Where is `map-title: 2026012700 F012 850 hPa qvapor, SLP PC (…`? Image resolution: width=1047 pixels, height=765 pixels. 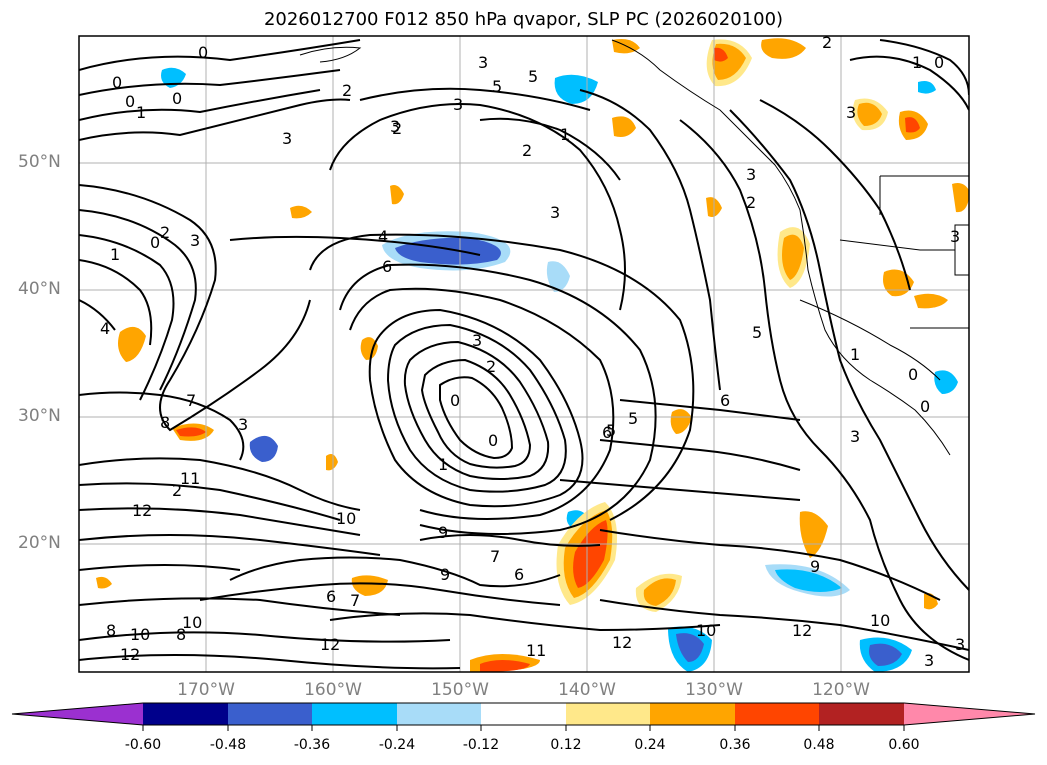 map-title: 2026012700 F012 850 hPa qvapor, SLP PC (… is located at coordinates (523, 19).